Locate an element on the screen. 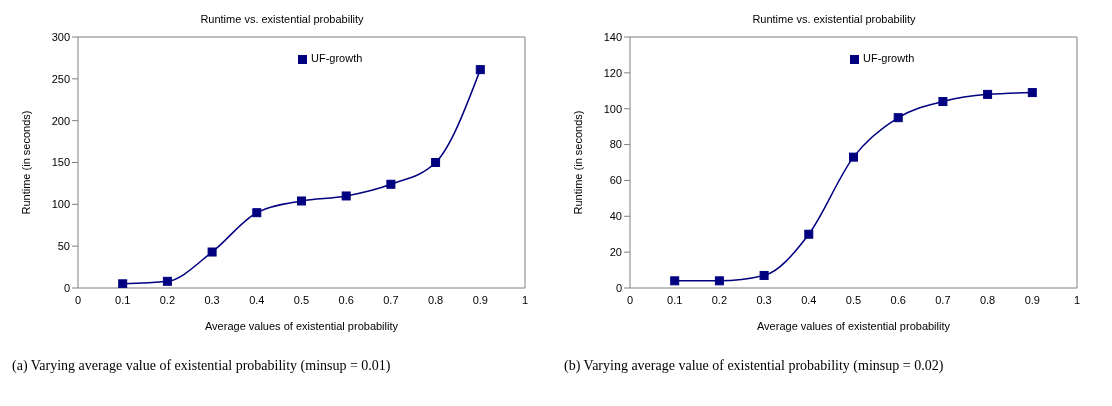  text: (b) Varying average value of existential probability (minsup = 0.02) is located at coordinates (754, 366).